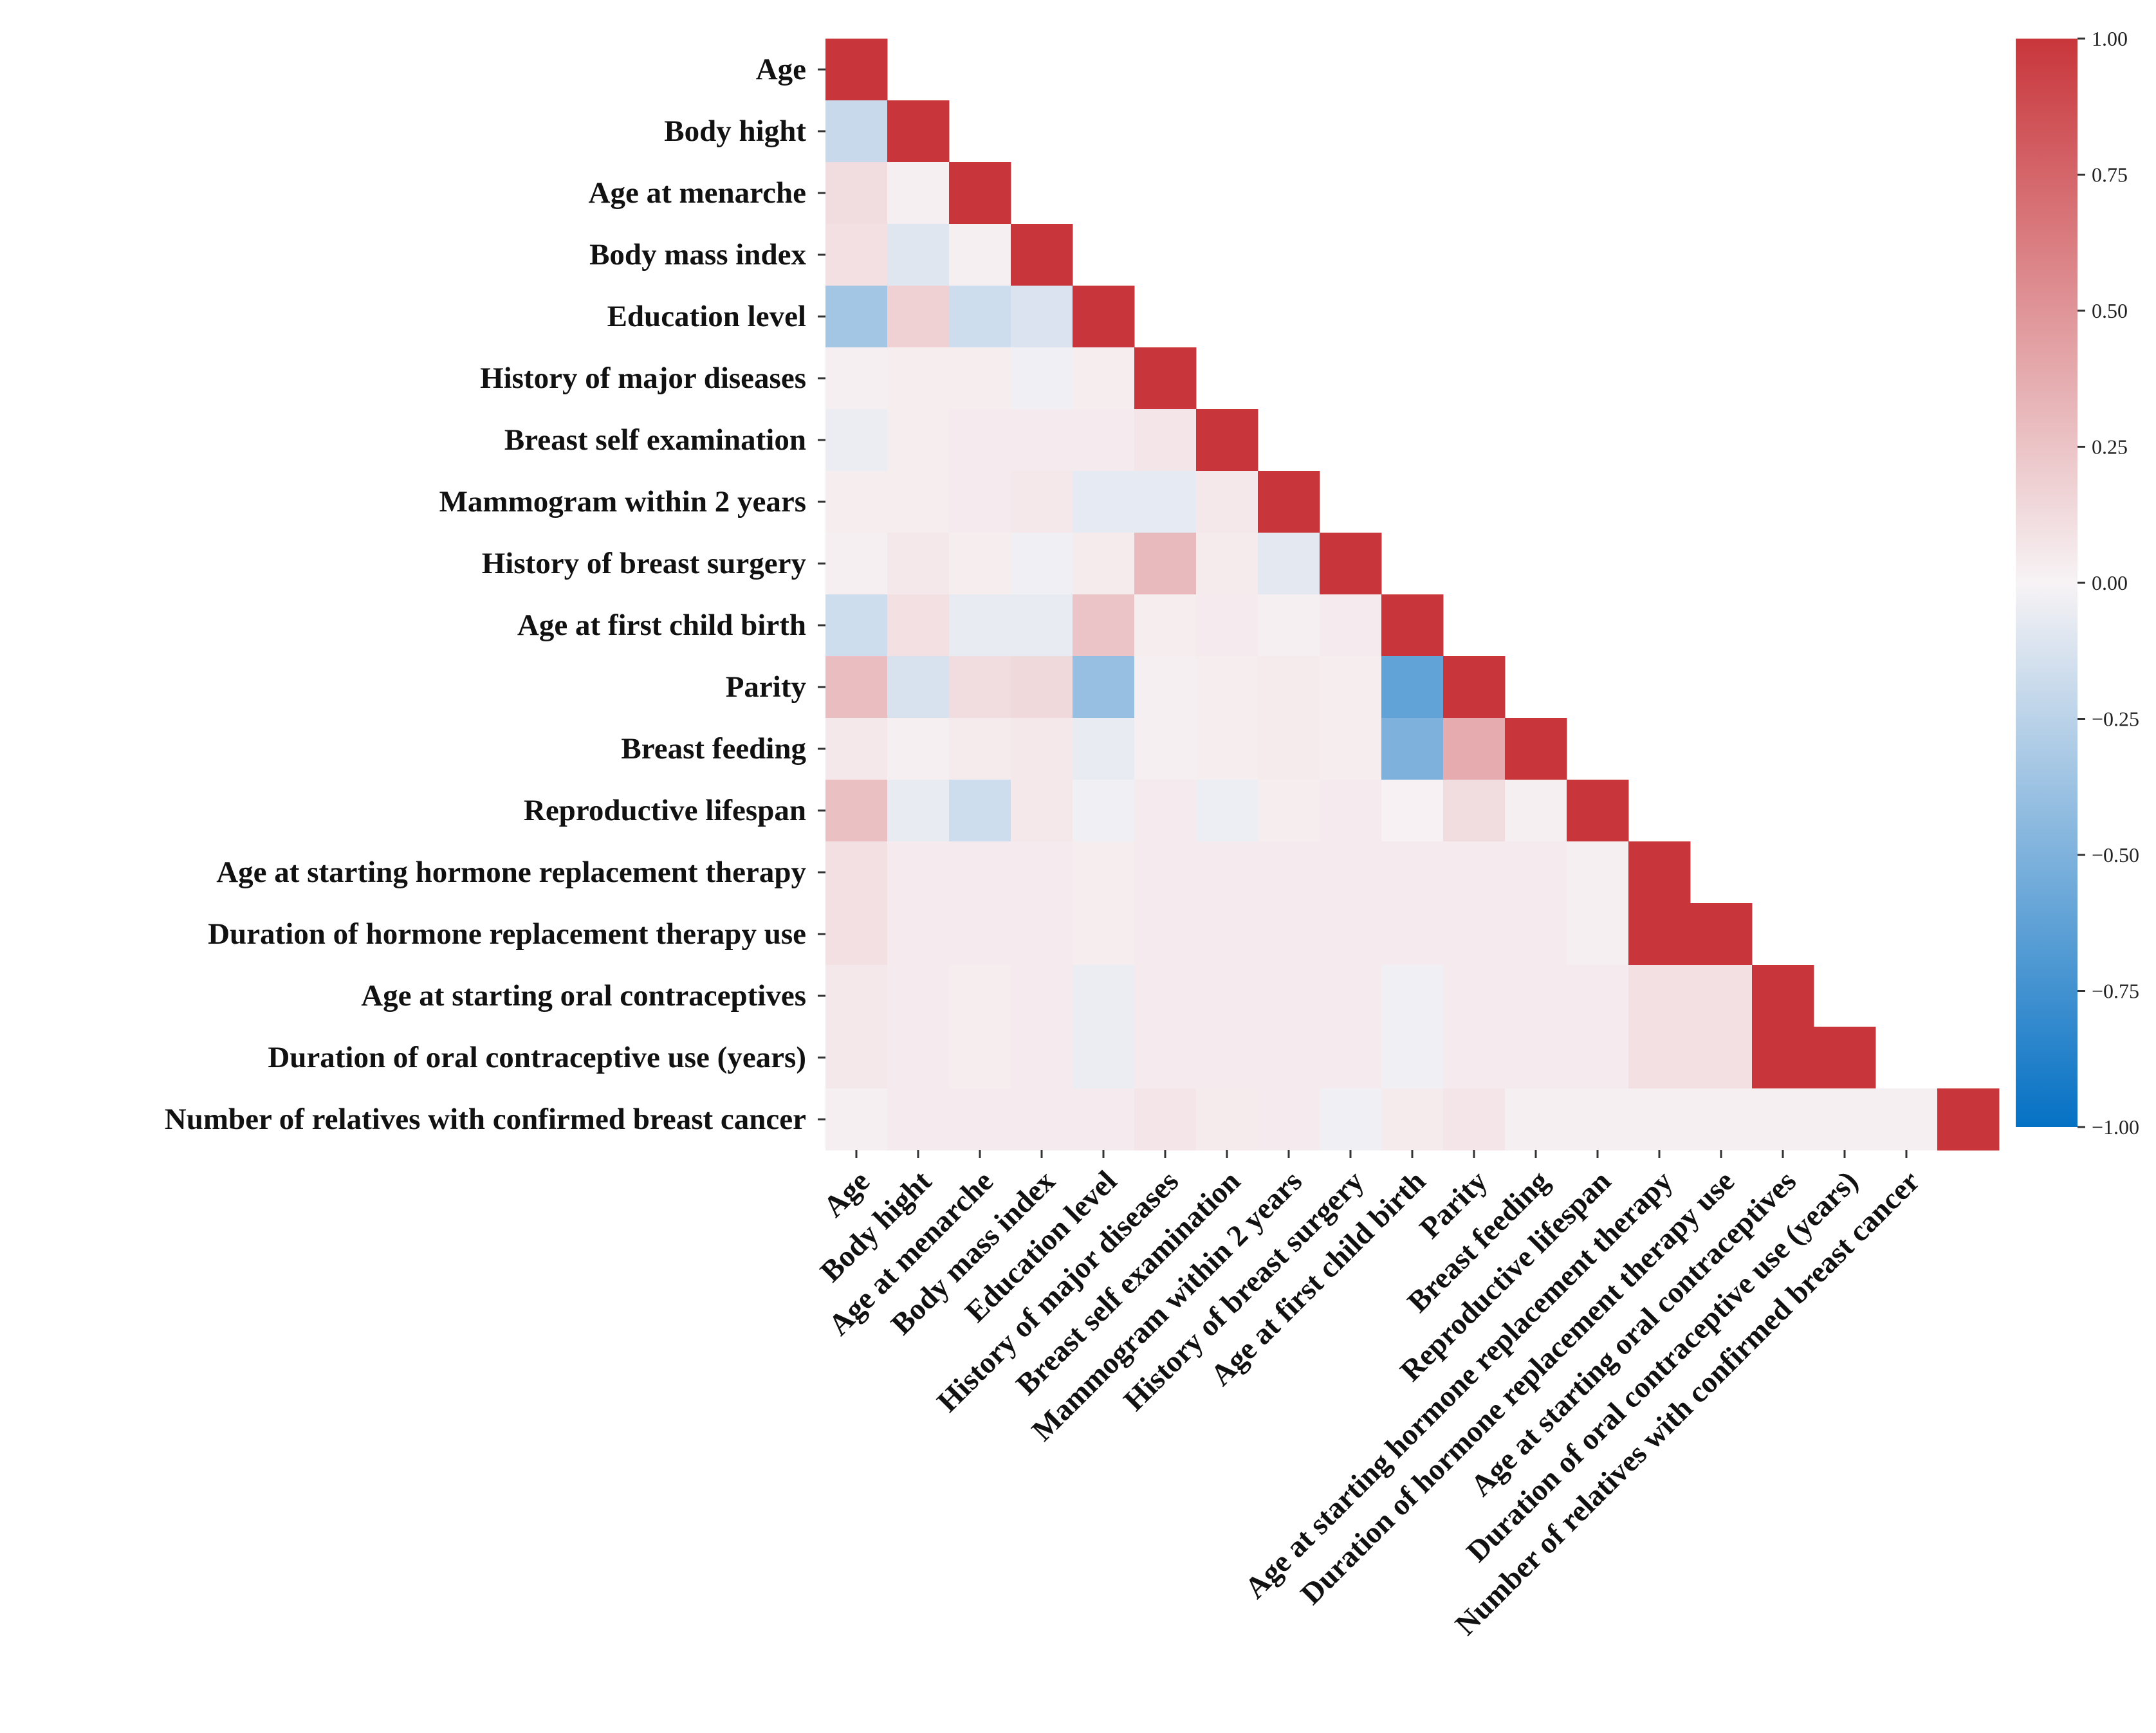 This screenshot has height=1733, width=2156. What do you see at coordinates (622, 502) in the screenshot?
I see `row-label: Mammogram within 2 years` at bounding box center [622, 502].